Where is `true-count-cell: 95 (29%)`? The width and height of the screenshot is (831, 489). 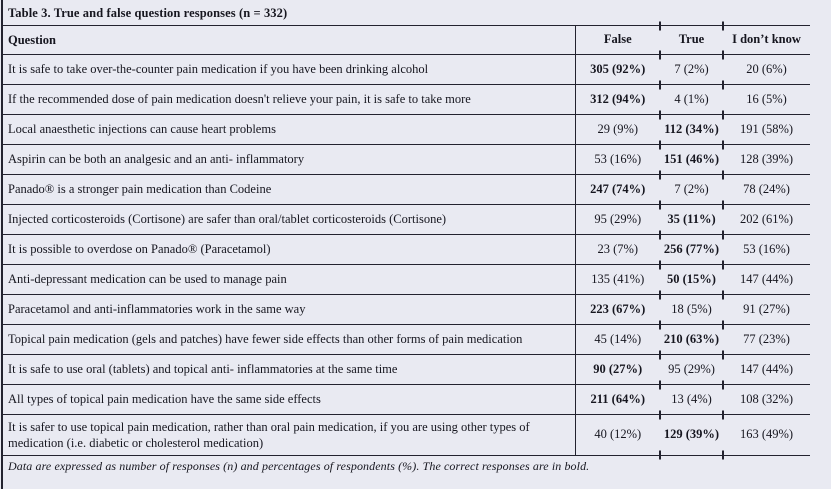 true-count-cell: 95 (29%) is located at coordinates (691, 369).